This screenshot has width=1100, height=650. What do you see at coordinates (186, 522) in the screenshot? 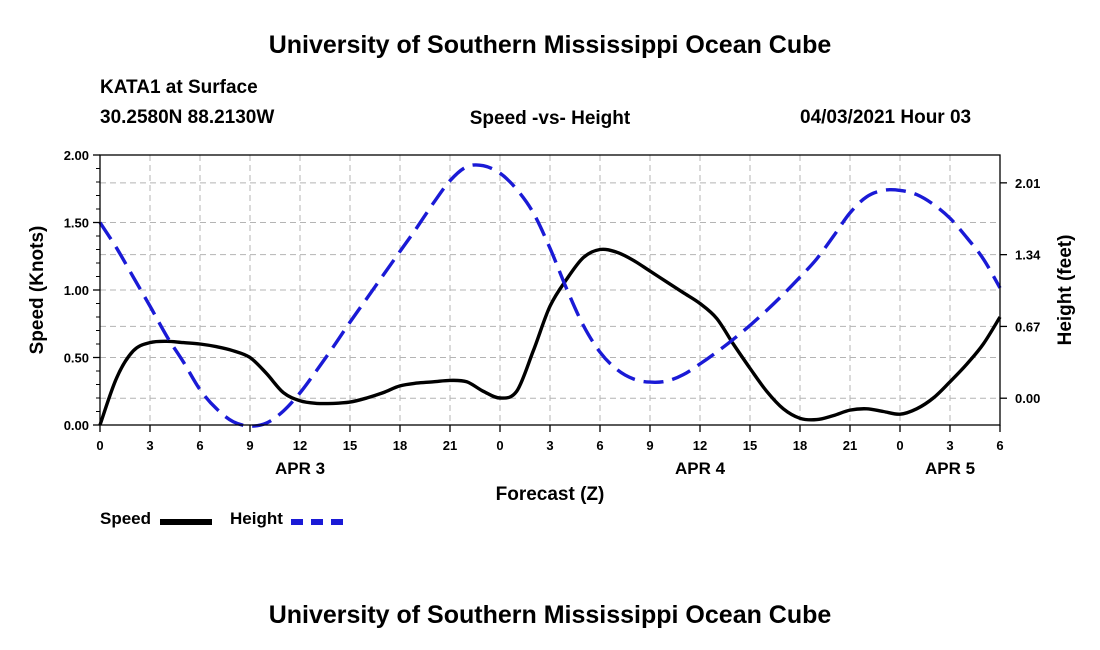
I see `legend-speed-swatch` at bounding box center [186, 522].